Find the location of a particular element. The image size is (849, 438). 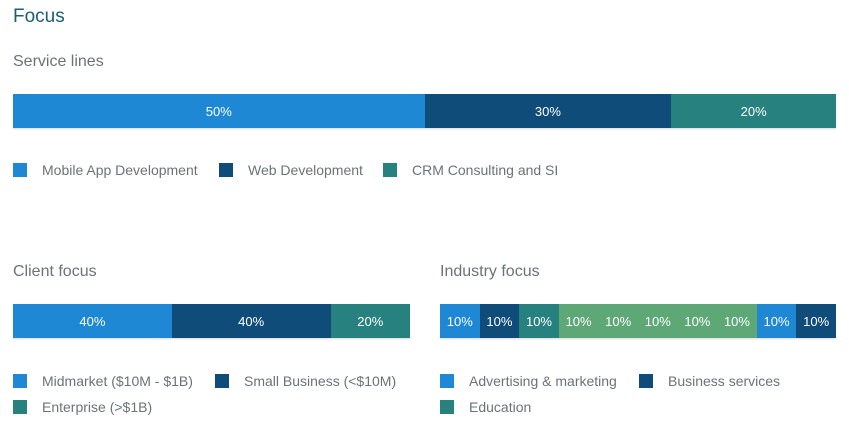

legend-item: CRM Consulting and SI is located at coordinates (533, 170).